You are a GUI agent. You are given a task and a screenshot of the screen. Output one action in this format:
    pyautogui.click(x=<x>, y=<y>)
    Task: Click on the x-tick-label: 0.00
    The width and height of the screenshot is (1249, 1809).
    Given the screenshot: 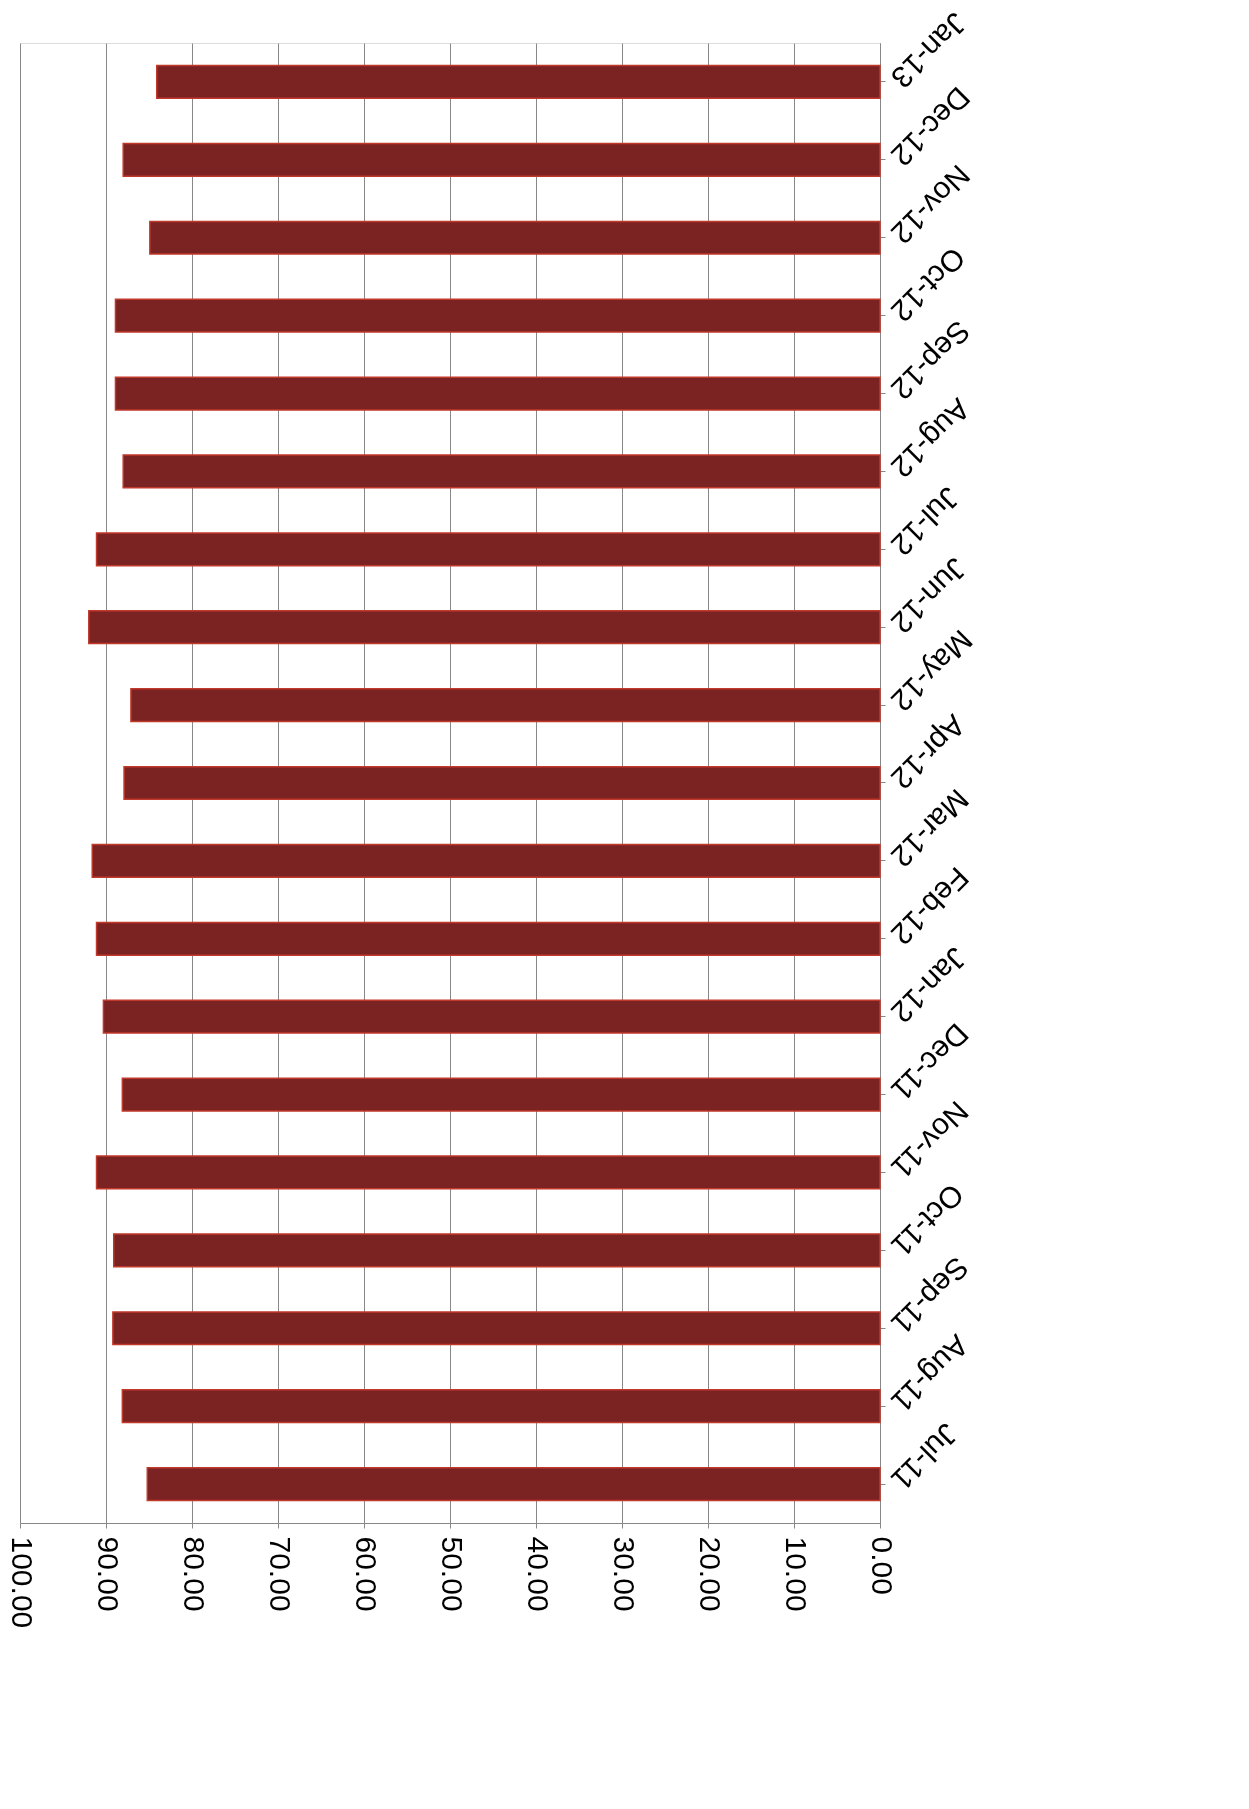 What is the action you would take?
    pyautogui.click(x=882, y=1565)
    